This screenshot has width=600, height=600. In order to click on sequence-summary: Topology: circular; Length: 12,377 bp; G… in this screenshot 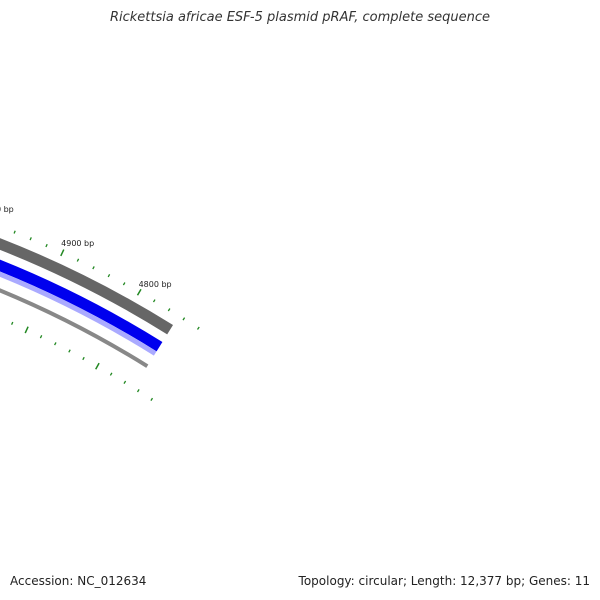, I will do `click(444, 581)`.